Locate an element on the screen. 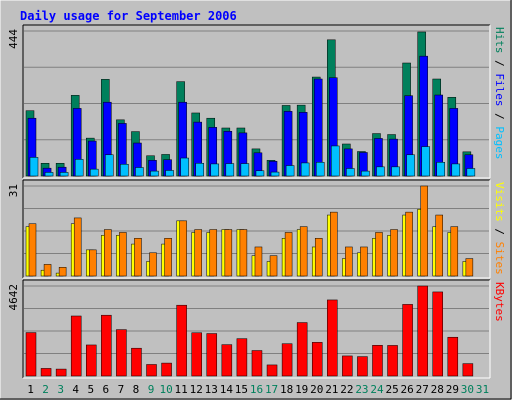 The width and height of the screenshot is (512, 400). side-legend: Hits / Files / Pages is located at coordinates (499, 93).